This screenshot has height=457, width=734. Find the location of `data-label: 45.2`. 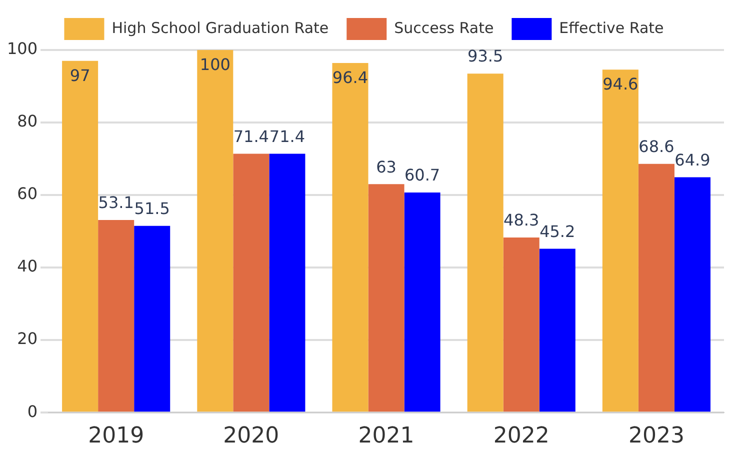

data-label: 45.2 is located at coordinates (558, 231).